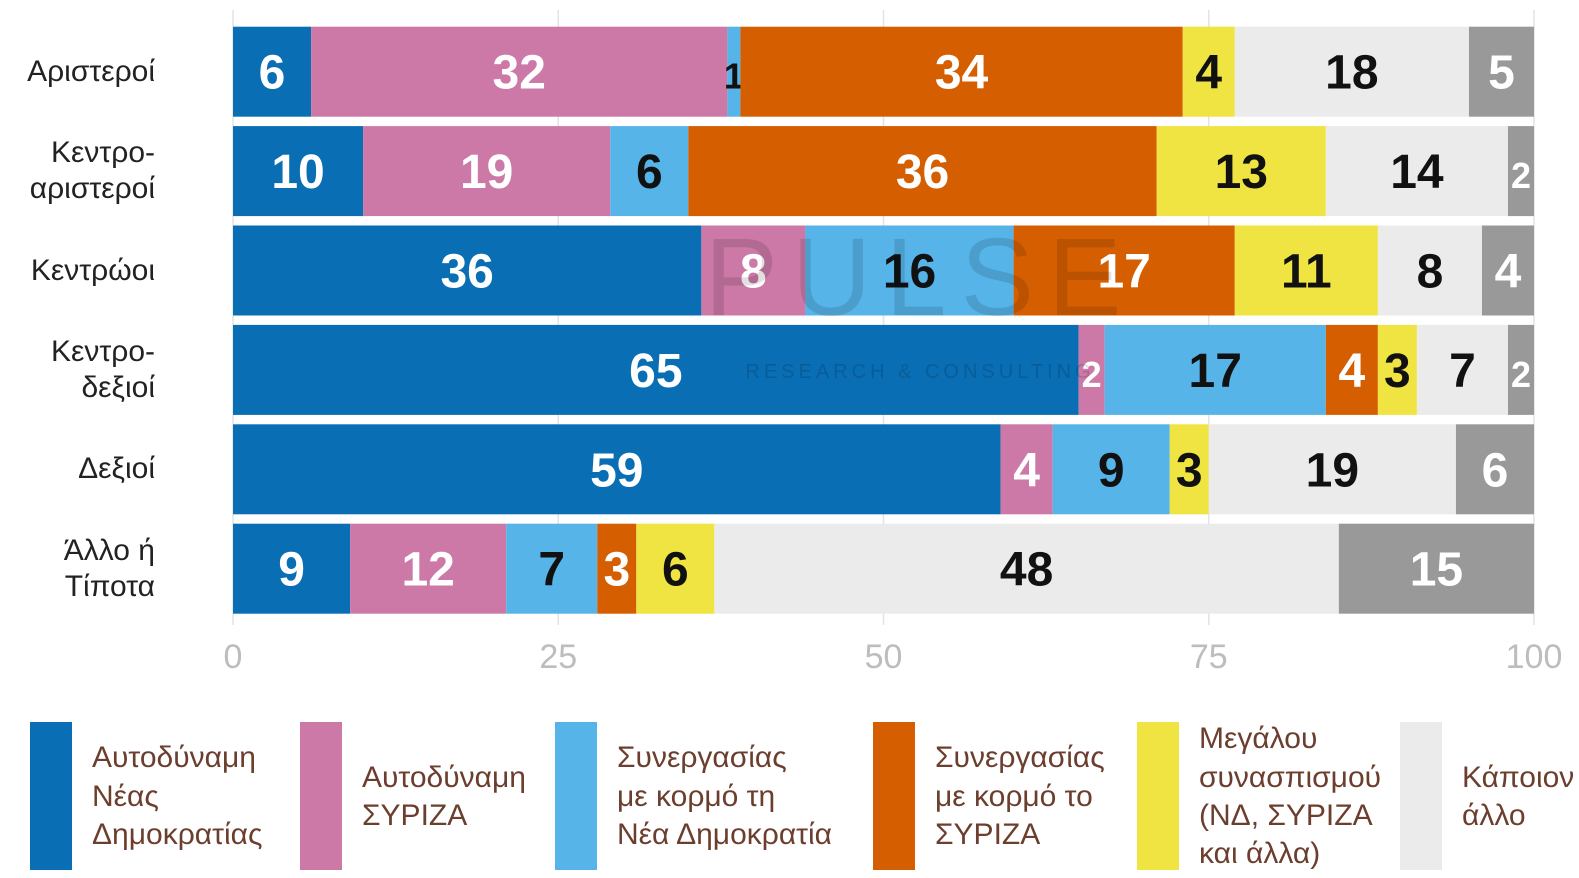  Describe the element at coordinates (92, 270) in the screenshot. I see `category-label: Κεντρώοι` at that location.